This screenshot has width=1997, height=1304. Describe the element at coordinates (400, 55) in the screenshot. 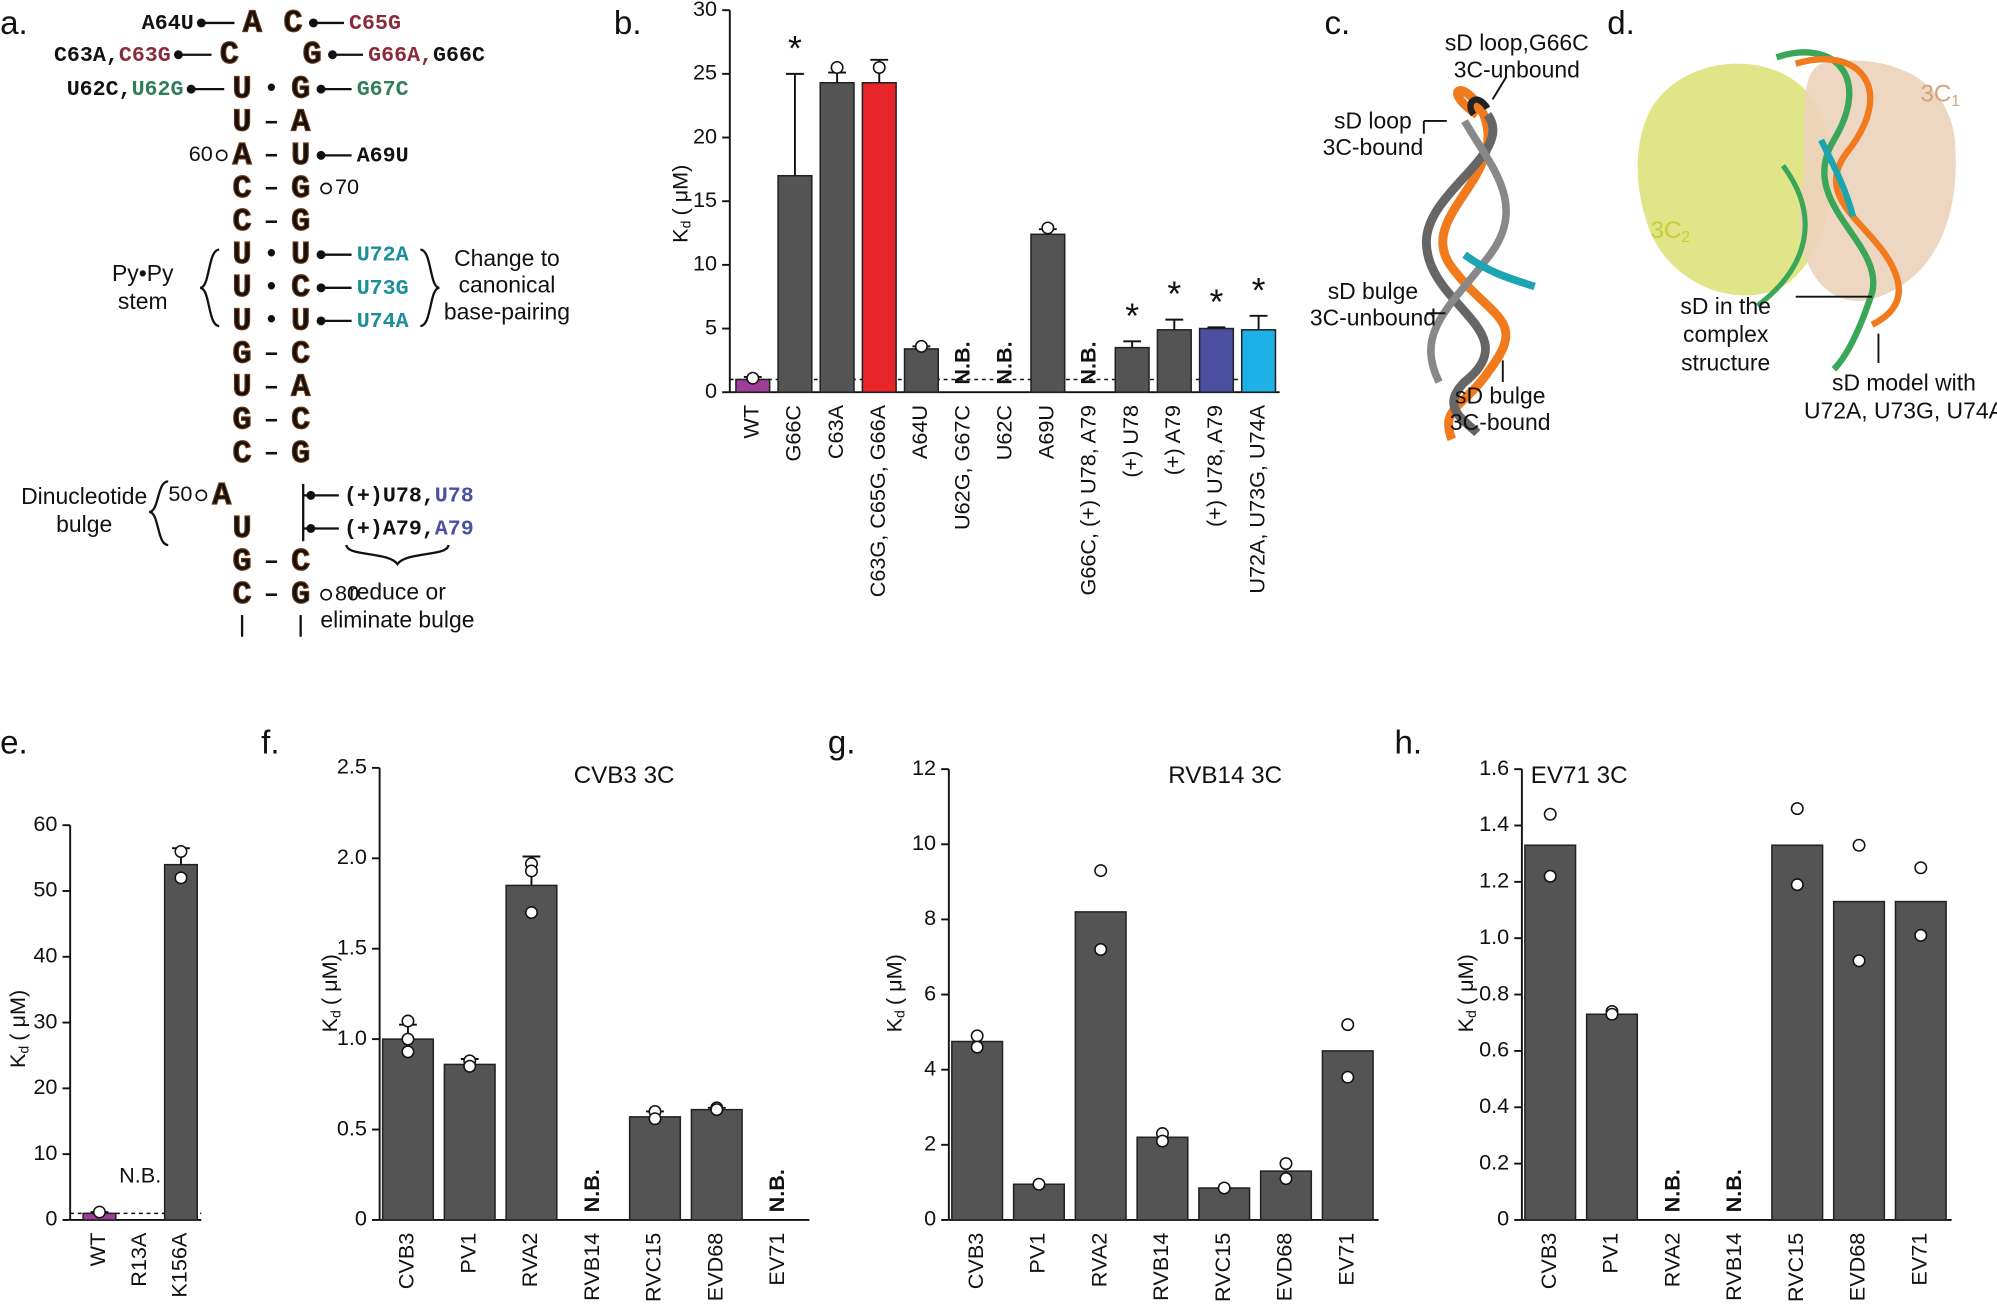

I see `mutation-part: G66A,` at that location.